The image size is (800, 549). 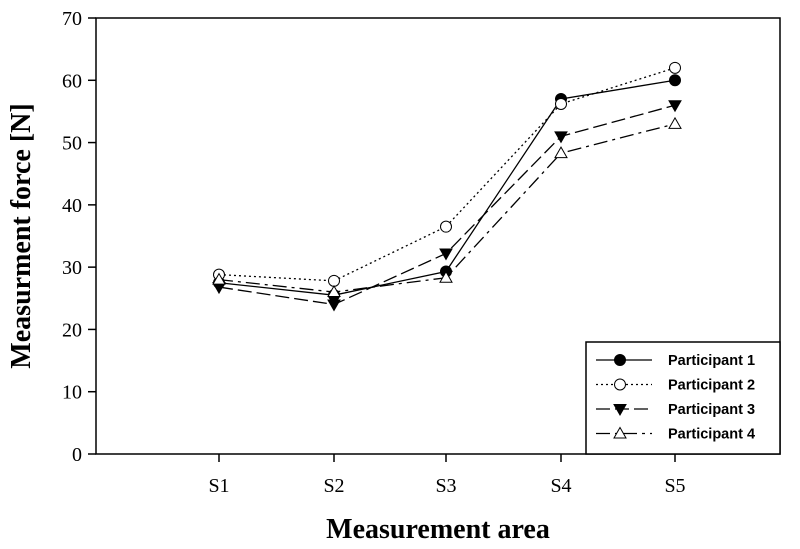 What do you see at coordinates (711, 386) in the screenshot?
I see `legend-label: Participant 2` at bounding box center [711, 386].